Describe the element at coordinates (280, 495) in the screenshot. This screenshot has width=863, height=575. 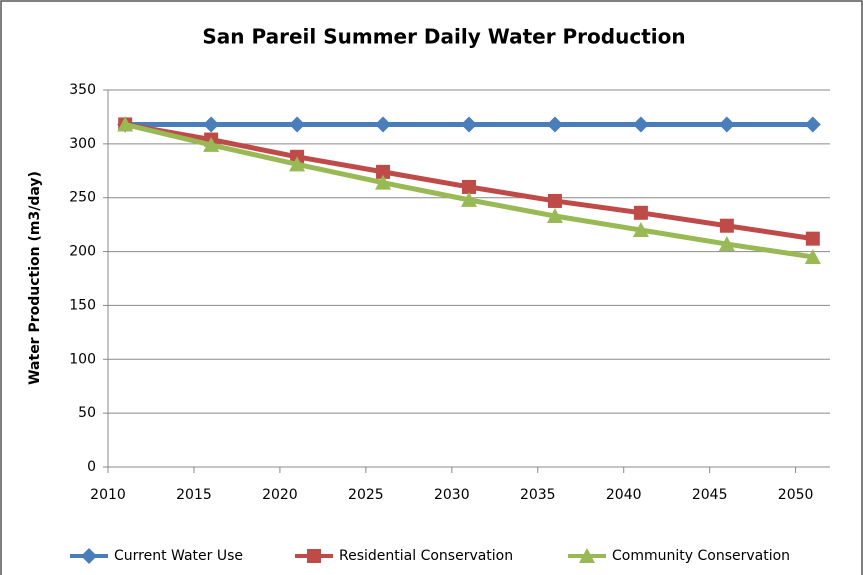
I see `x-tick-label: 2020` at that location.